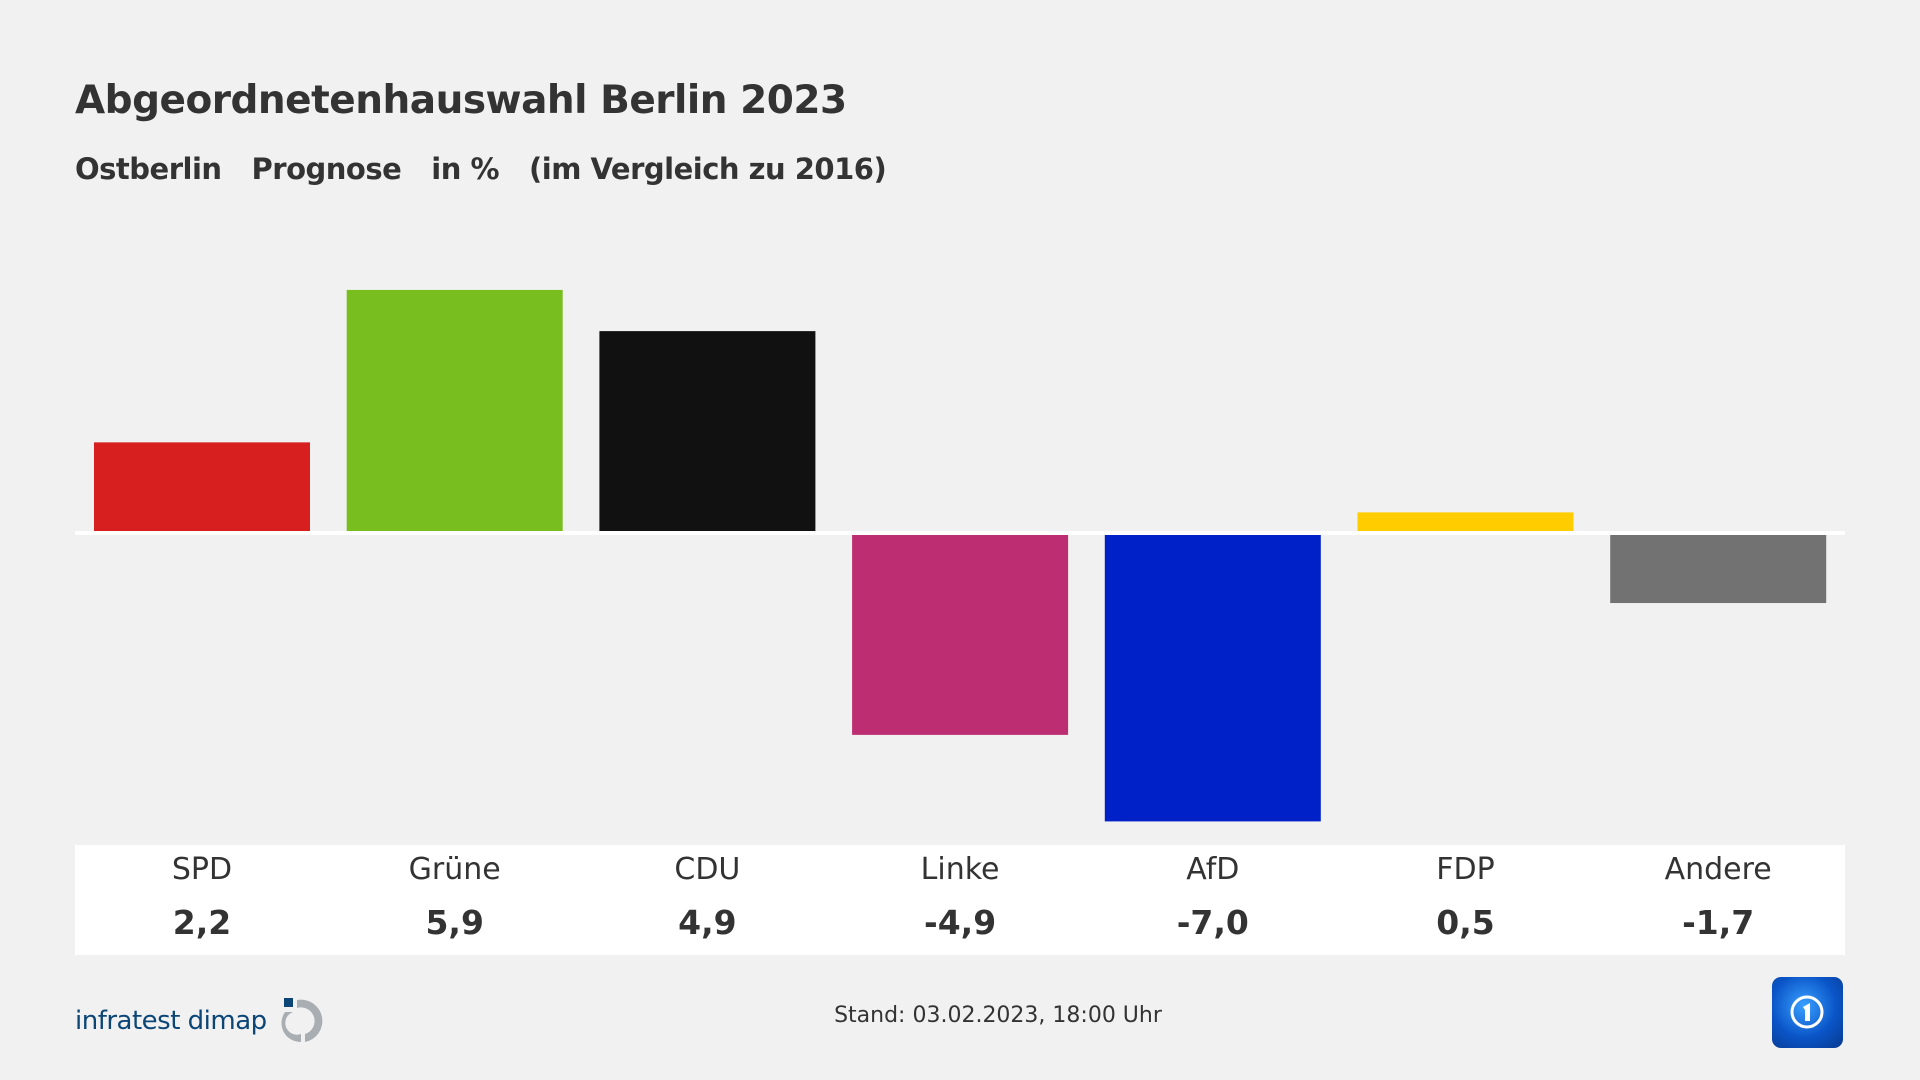  Describe the element at coordinates (454, 411) in the screenshot. I see `bar-grüne` at that location.